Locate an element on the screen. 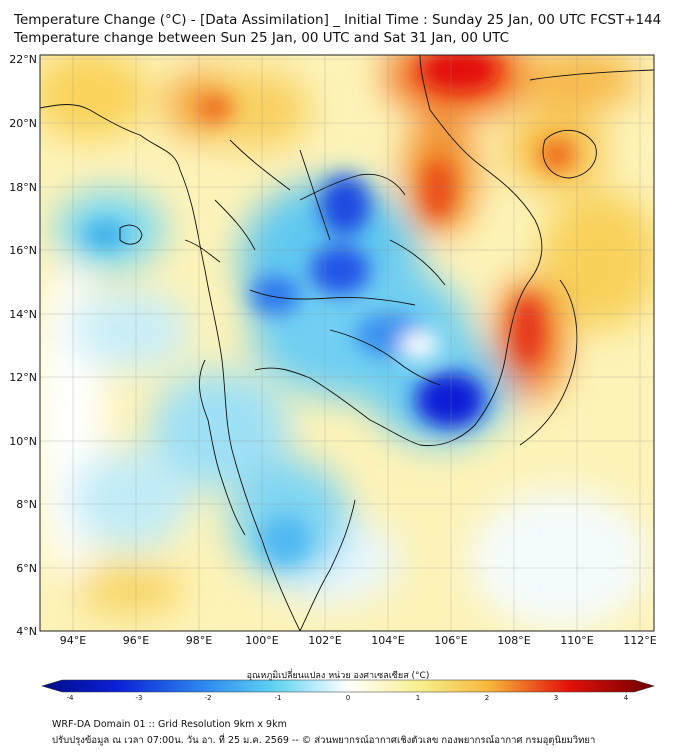  colorbar: -4 -3 -2 -1 0 1 2 3 4 is located at coordinates (348, 690).